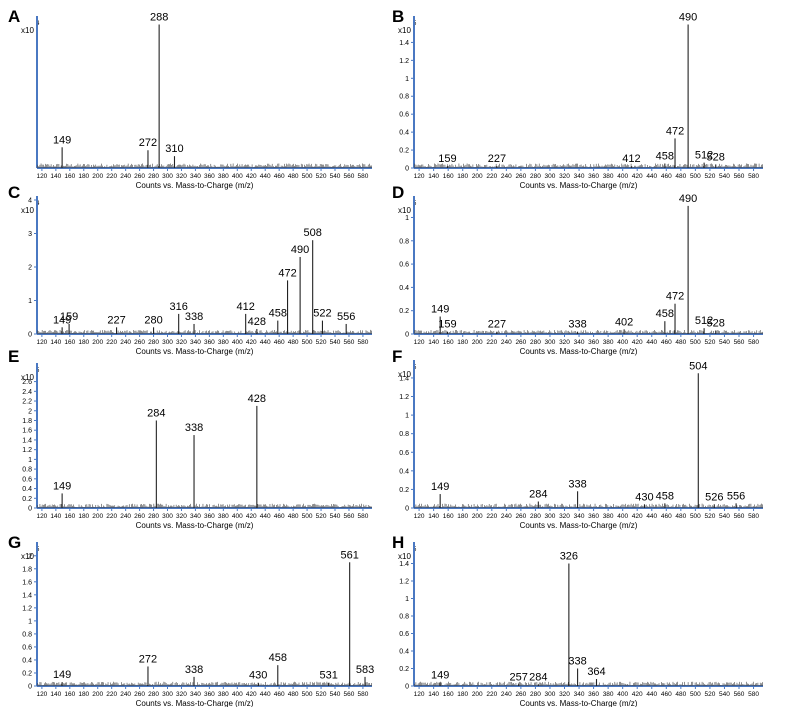  Describe the element at coordinates (195, 185) in the screenshot. I see `x-axis-title: Counts vs. Mass-to-Charge (m/z)` at that location.